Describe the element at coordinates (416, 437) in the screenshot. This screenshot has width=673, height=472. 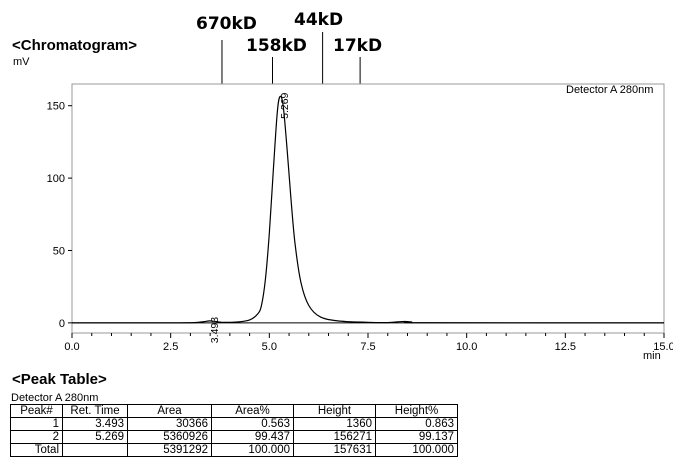
I see `table-cell: 99.137` at that location.